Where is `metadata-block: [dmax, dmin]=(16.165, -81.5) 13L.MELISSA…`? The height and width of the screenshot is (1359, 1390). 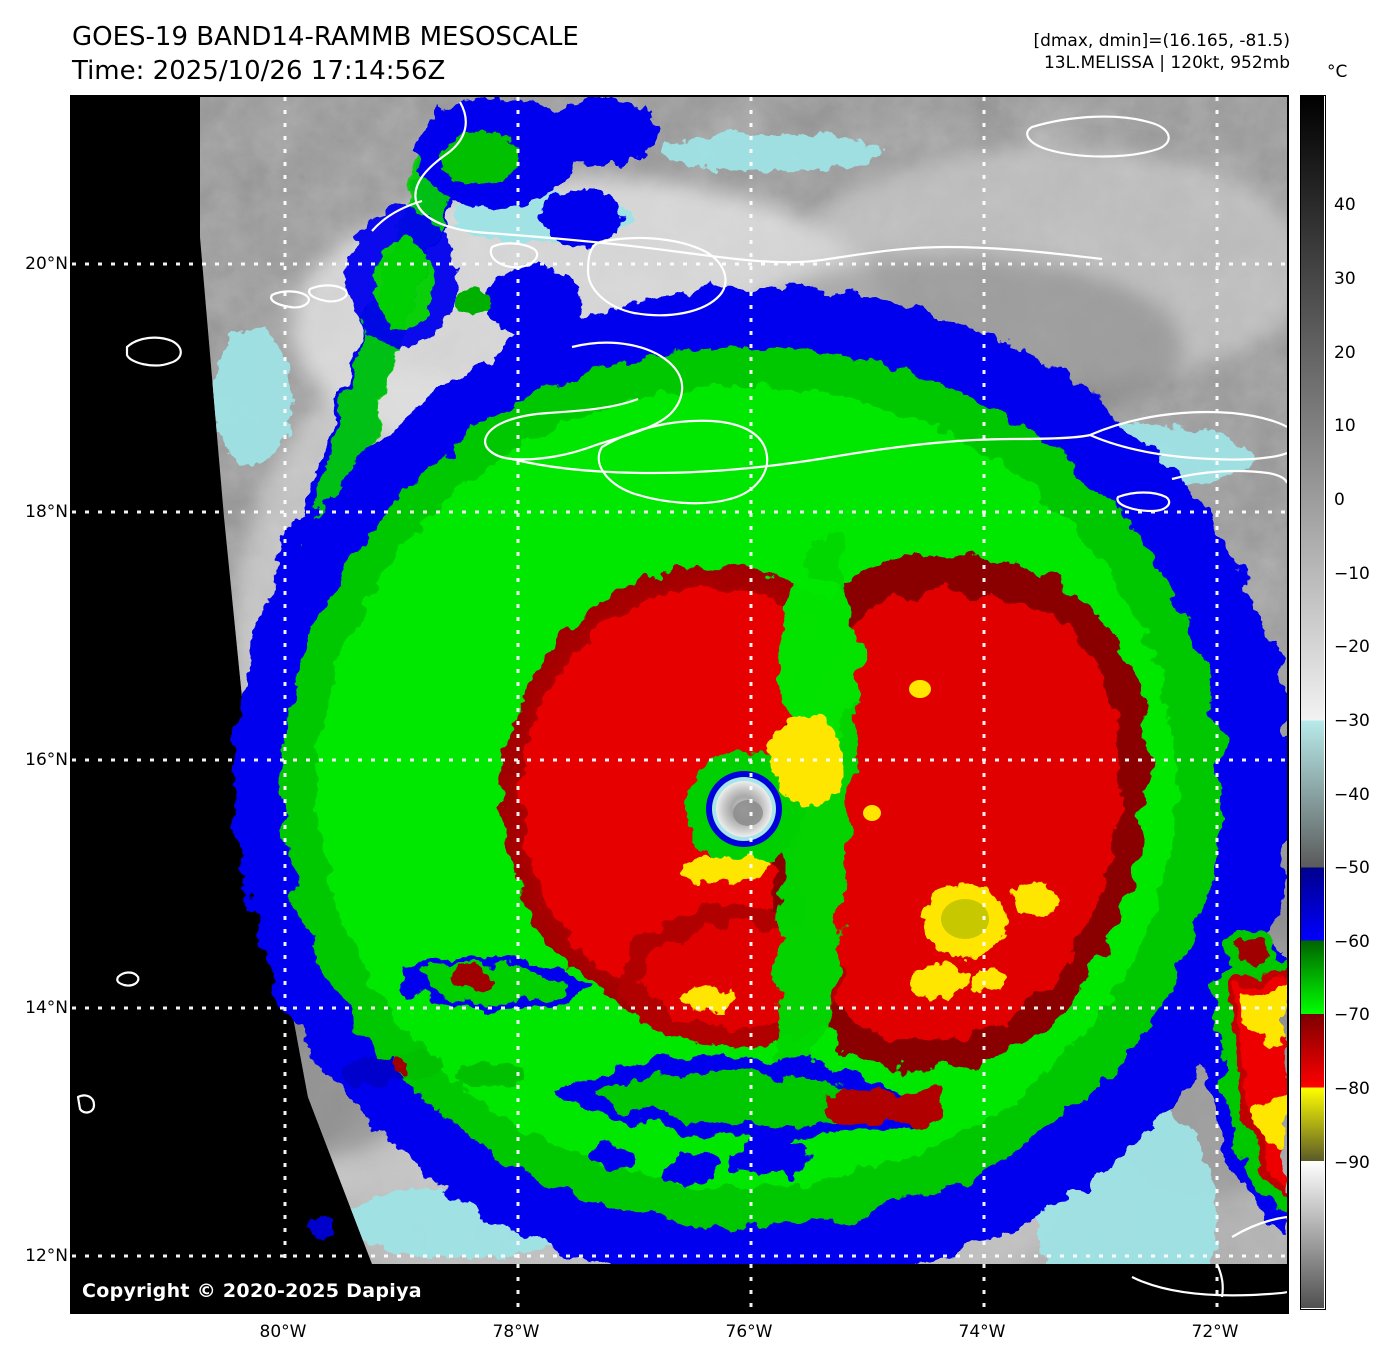
metadata-block: [dmax, dmin]=(16.165, -81.5) 13L.MELISSA… is located at coordinates (1161, 52).